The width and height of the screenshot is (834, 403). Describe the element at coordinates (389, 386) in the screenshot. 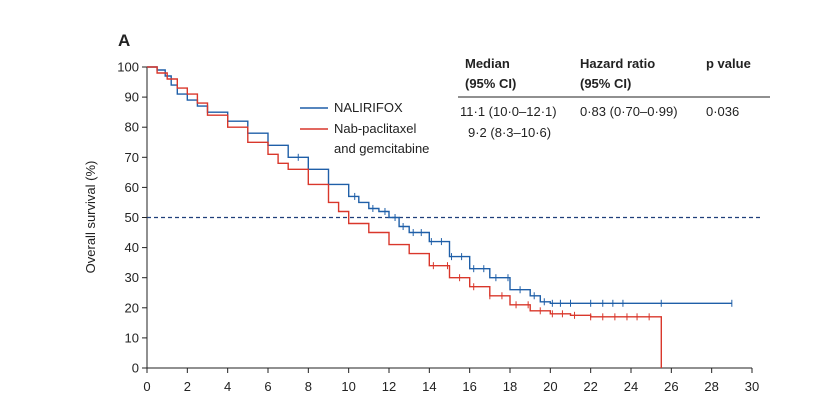

I see `x-tick-label: 12` at that location.